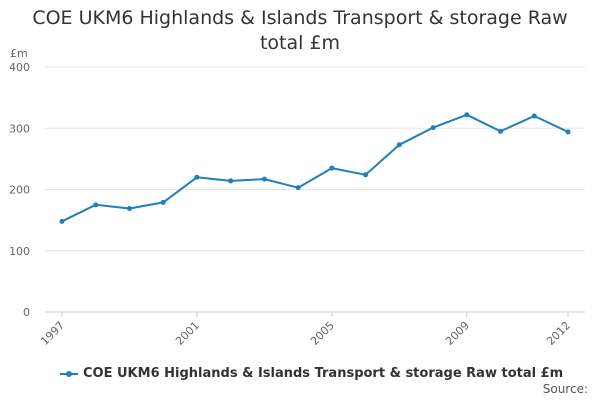  I want to click on data-point-2010, so click(501, 131).